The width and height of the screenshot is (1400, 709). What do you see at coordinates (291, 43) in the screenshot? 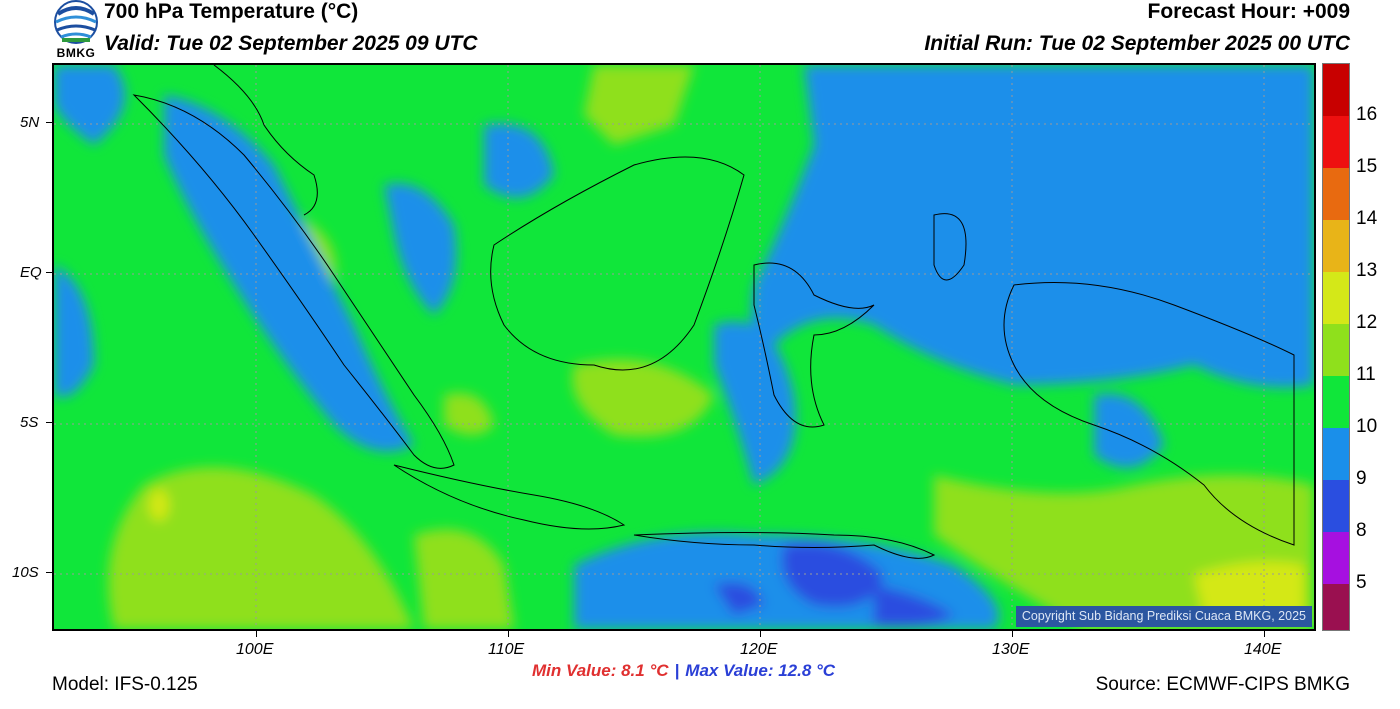
I see `valid-time: Valid: Tue 02 September 2025 09 UTC` at bounding box center [291, 43].